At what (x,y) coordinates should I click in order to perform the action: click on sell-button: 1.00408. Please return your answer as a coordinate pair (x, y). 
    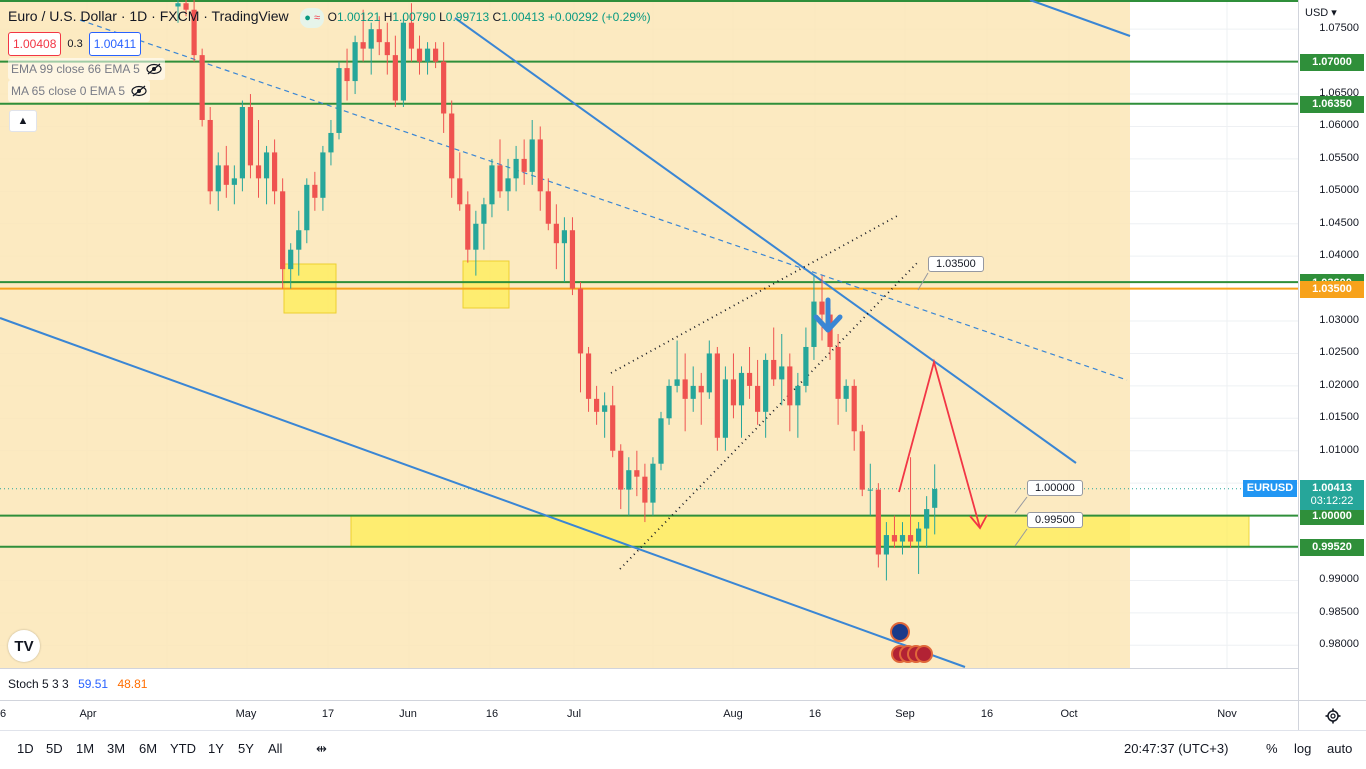
    Looking at the image, I should click on (35, 44).